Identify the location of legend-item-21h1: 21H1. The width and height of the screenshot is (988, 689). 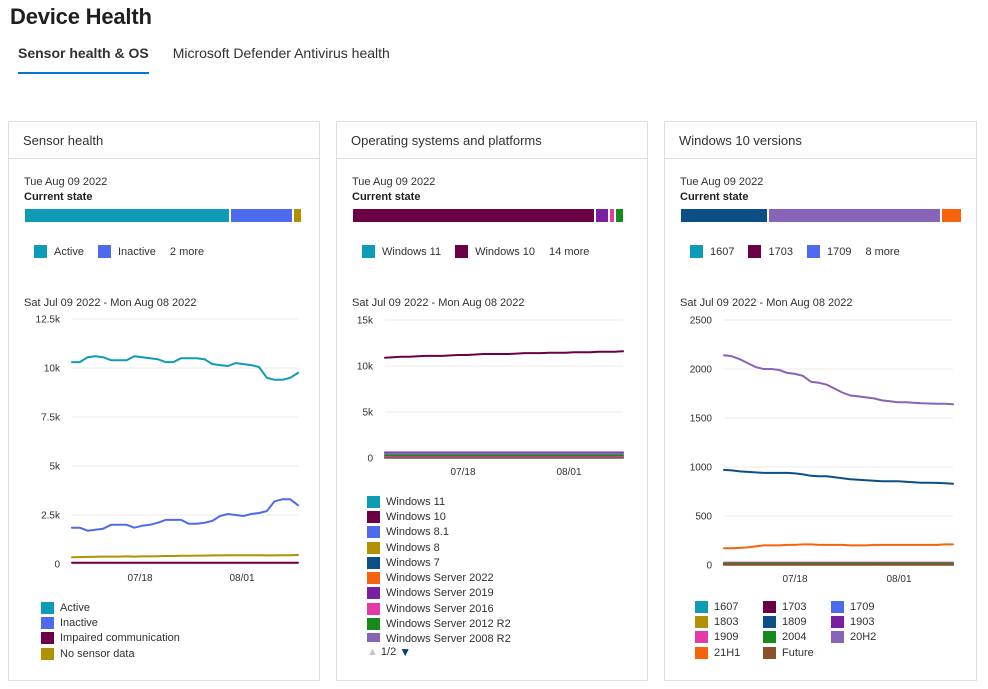
(729, 652).